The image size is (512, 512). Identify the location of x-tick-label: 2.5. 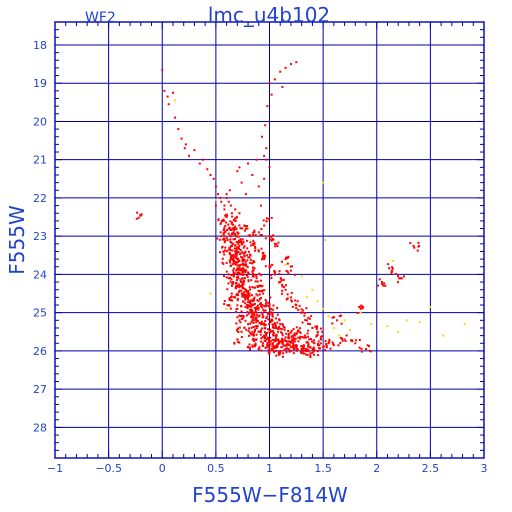
(431, 468).